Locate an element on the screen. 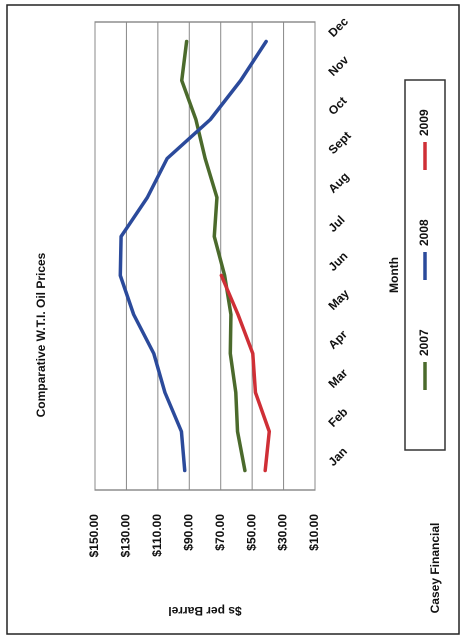 This screenshot has width=466, height=639. x-tick-label: Mar is located at coordinates (337, 378).